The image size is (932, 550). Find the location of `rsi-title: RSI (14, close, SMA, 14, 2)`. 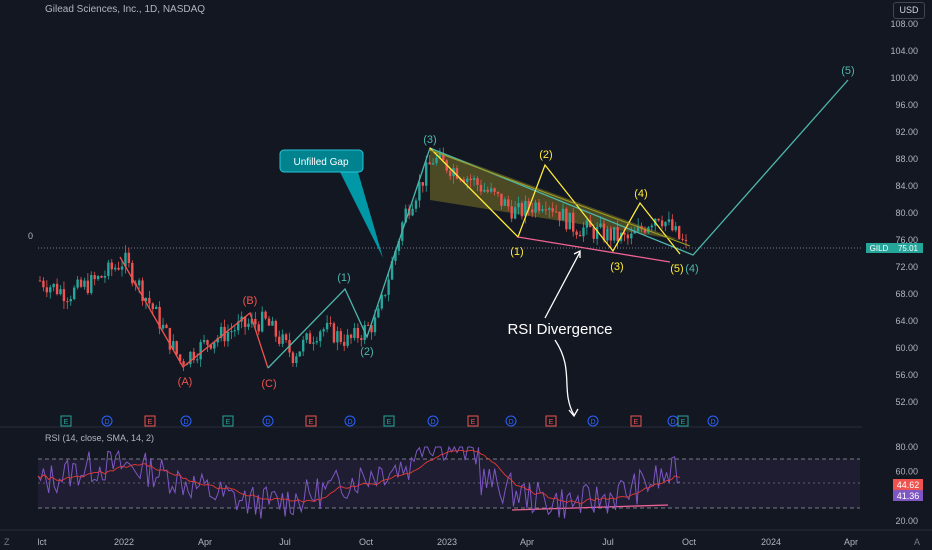

rsi-title: RSI (14, close, SMA, 14, 2) is located at coordinates (100, 438).